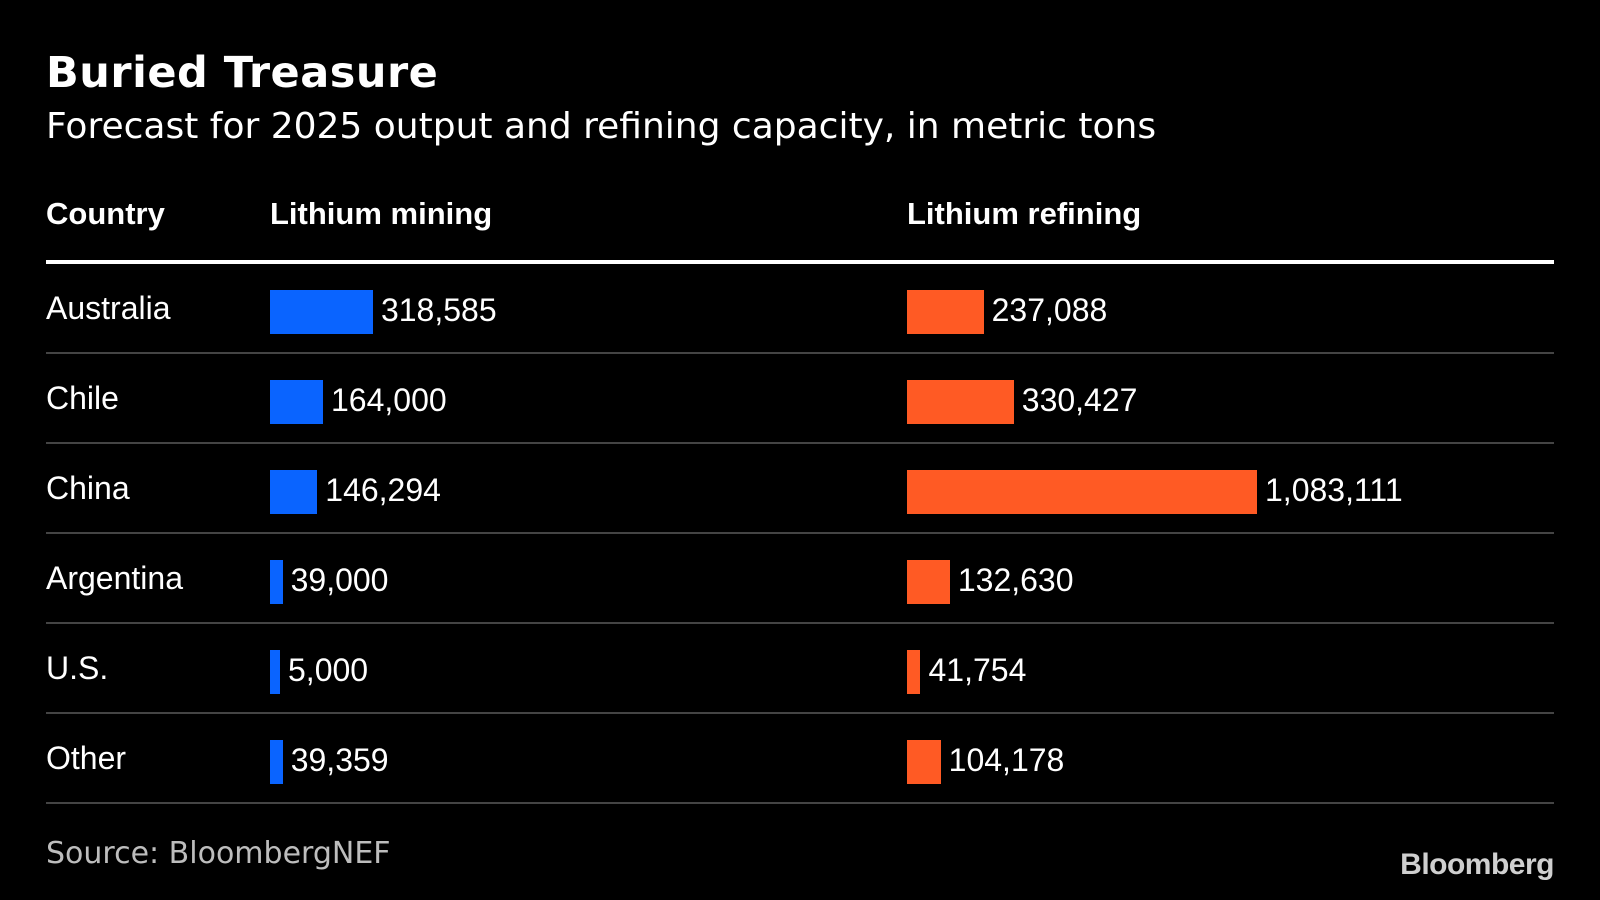 The height and width of the screenshot is (900, 1600). What do you see at coordinates (1079, 400) in the screenshot?
I see `refining-value-label: 330,427` at bounding box center [1079, 400].